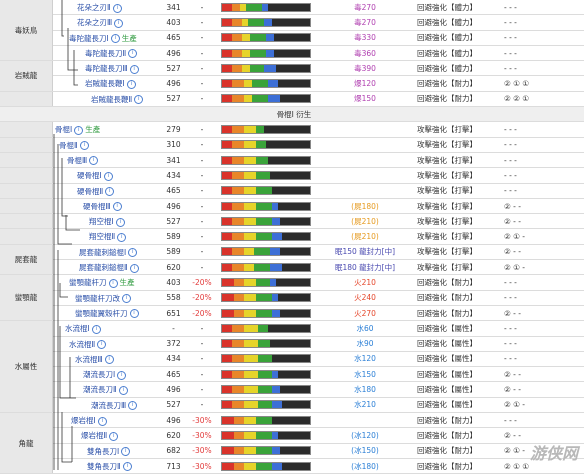 This screenshot has height=474, width=584. Describe the element at coordinates (292, 22) in the screenshot. I see `table-row: 花朵之刃Ⅲ i 403- 毒270 回避強化【體力】 - - -` at that location.